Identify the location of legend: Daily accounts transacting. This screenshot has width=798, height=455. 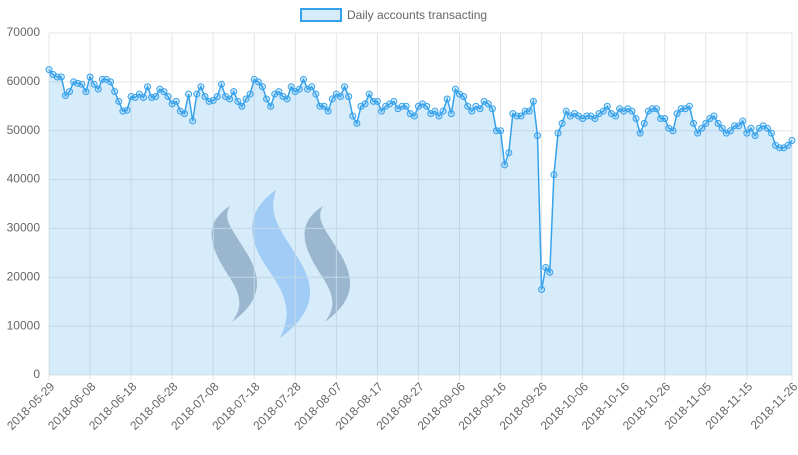
(393, 15).